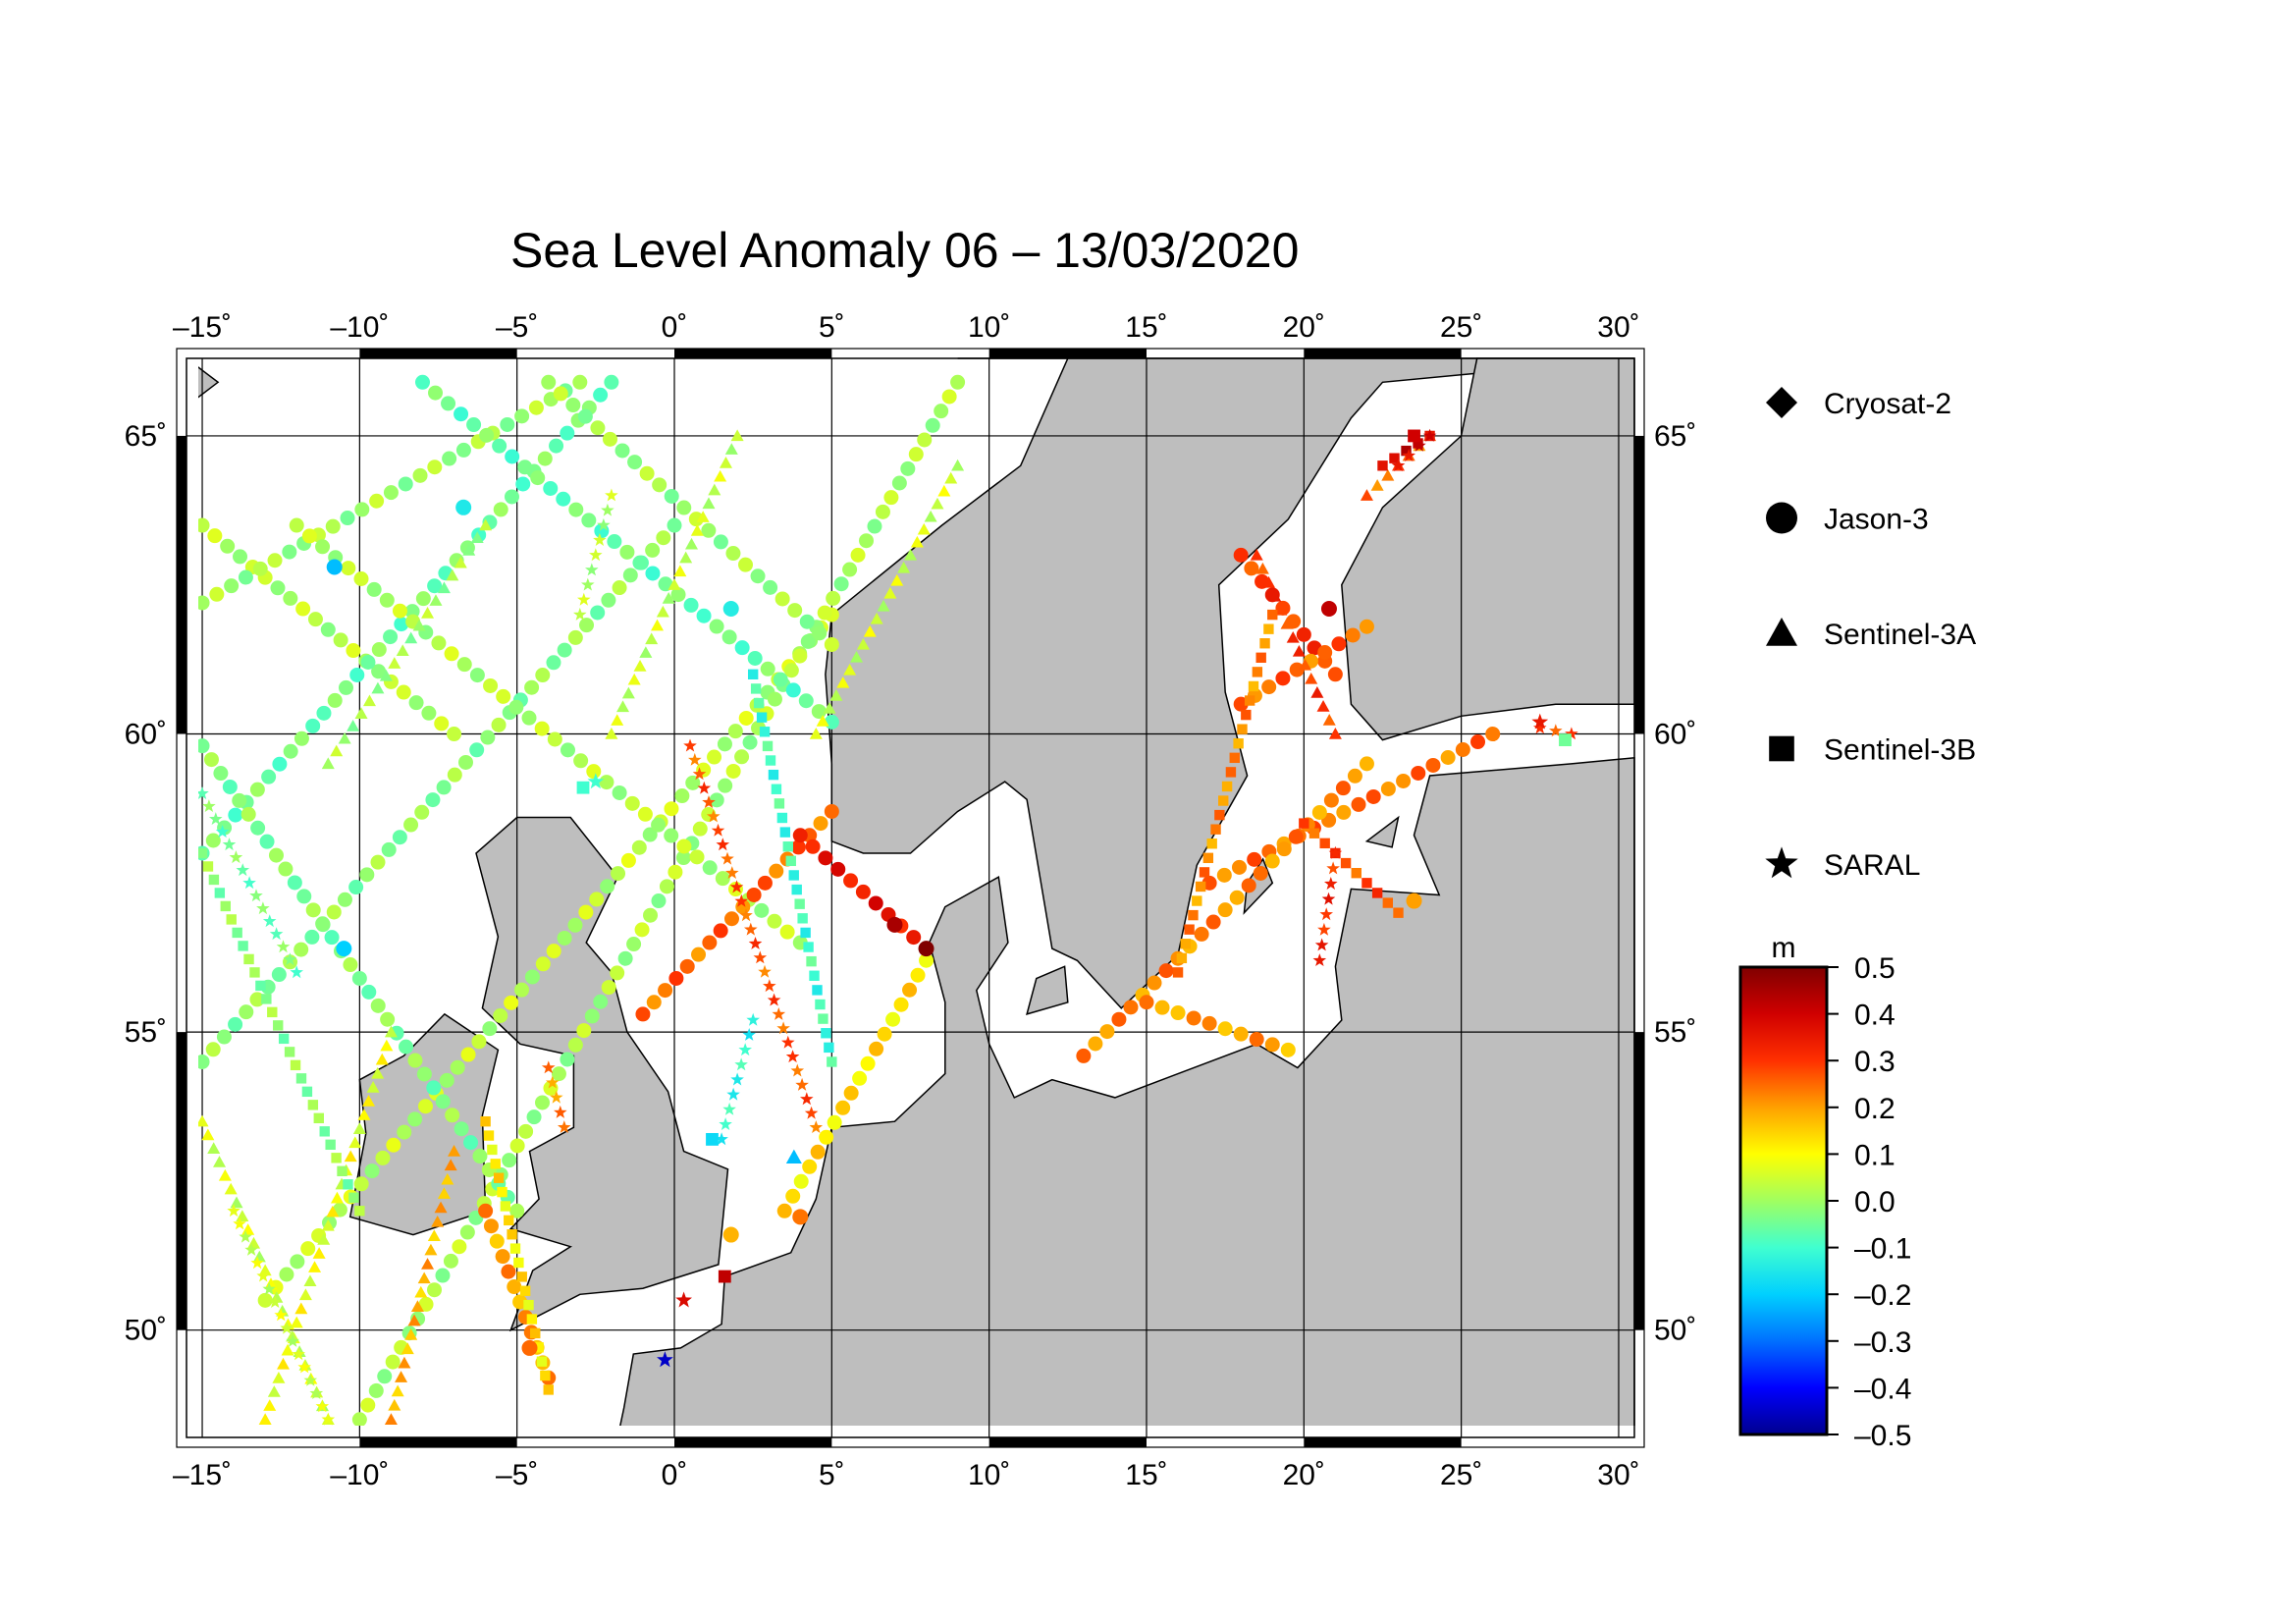  Describe the element at coordinates (832, 1475) in the screenshot. I see `lon-tick-label: 5˚` at that location.